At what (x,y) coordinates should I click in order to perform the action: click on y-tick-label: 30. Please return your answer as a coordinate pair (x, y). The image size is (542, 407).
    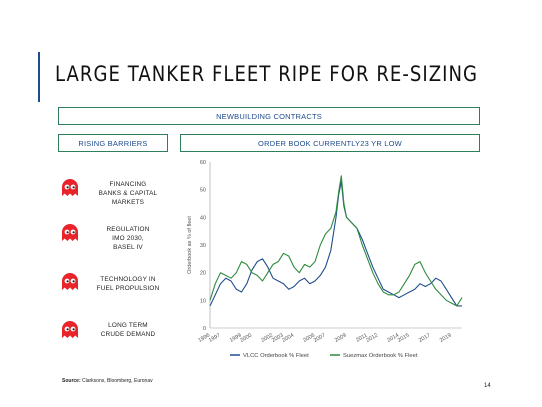
    Looking at the image, I should click on (203, 246).